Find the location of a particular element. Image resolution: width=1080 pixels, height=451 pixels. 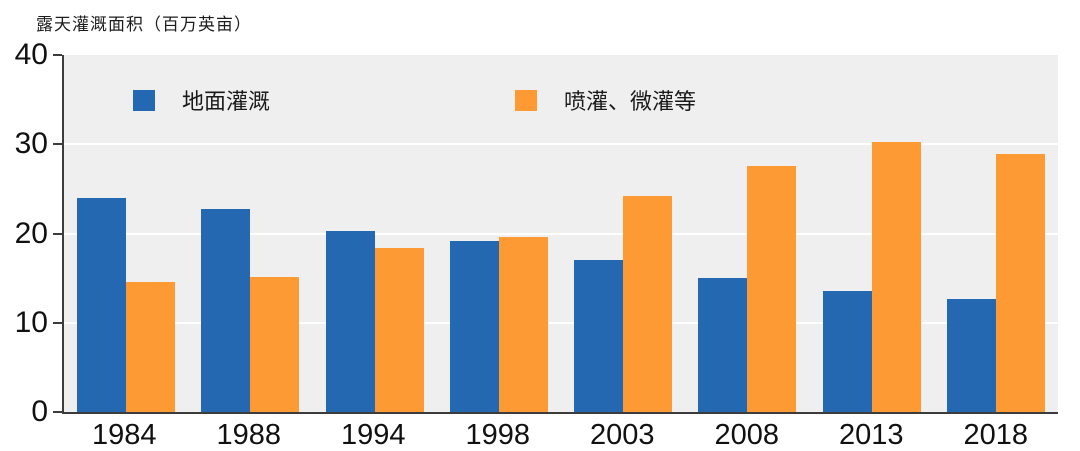

x-tick-label-2018: 2018 is located at coordinates (995, 435).